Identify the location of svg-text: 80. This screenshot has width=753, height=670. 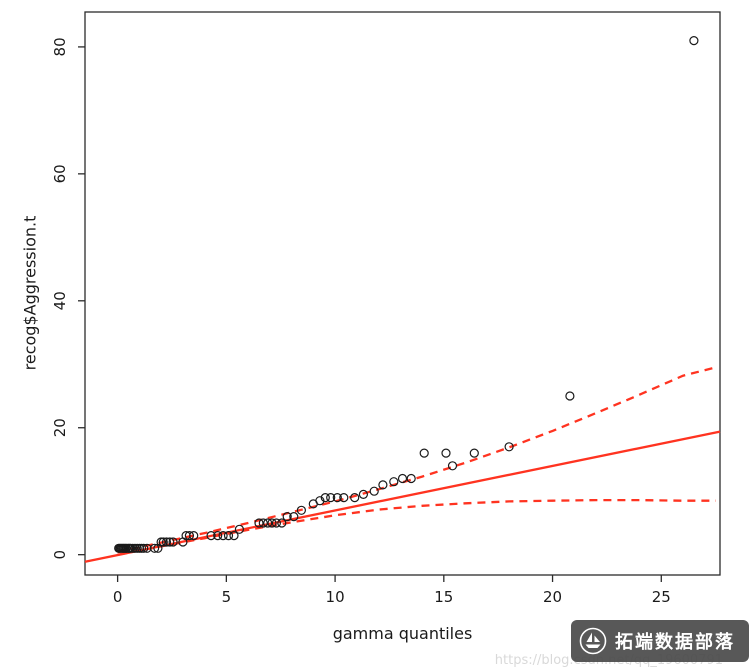
(60, 46).